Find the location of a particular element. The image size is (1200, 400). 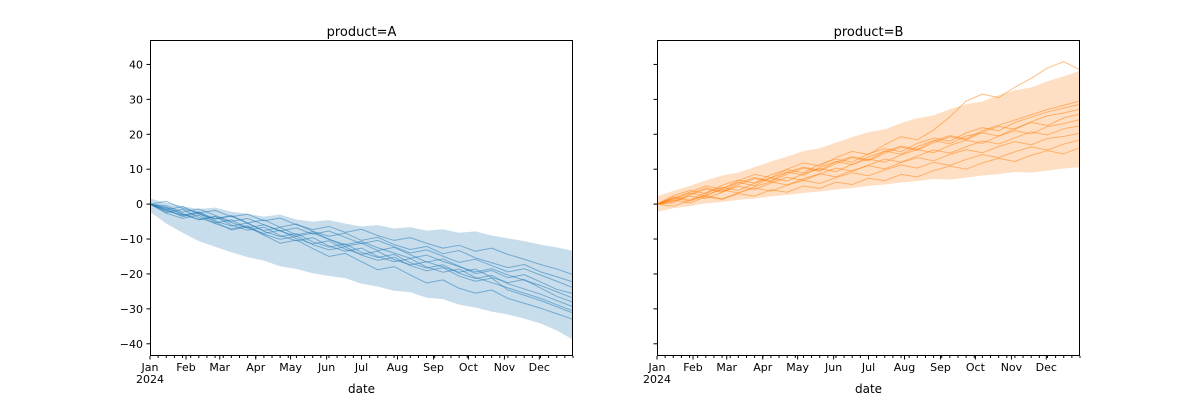

subplot-a-xlabel: date is located at coordinates (361, 389).